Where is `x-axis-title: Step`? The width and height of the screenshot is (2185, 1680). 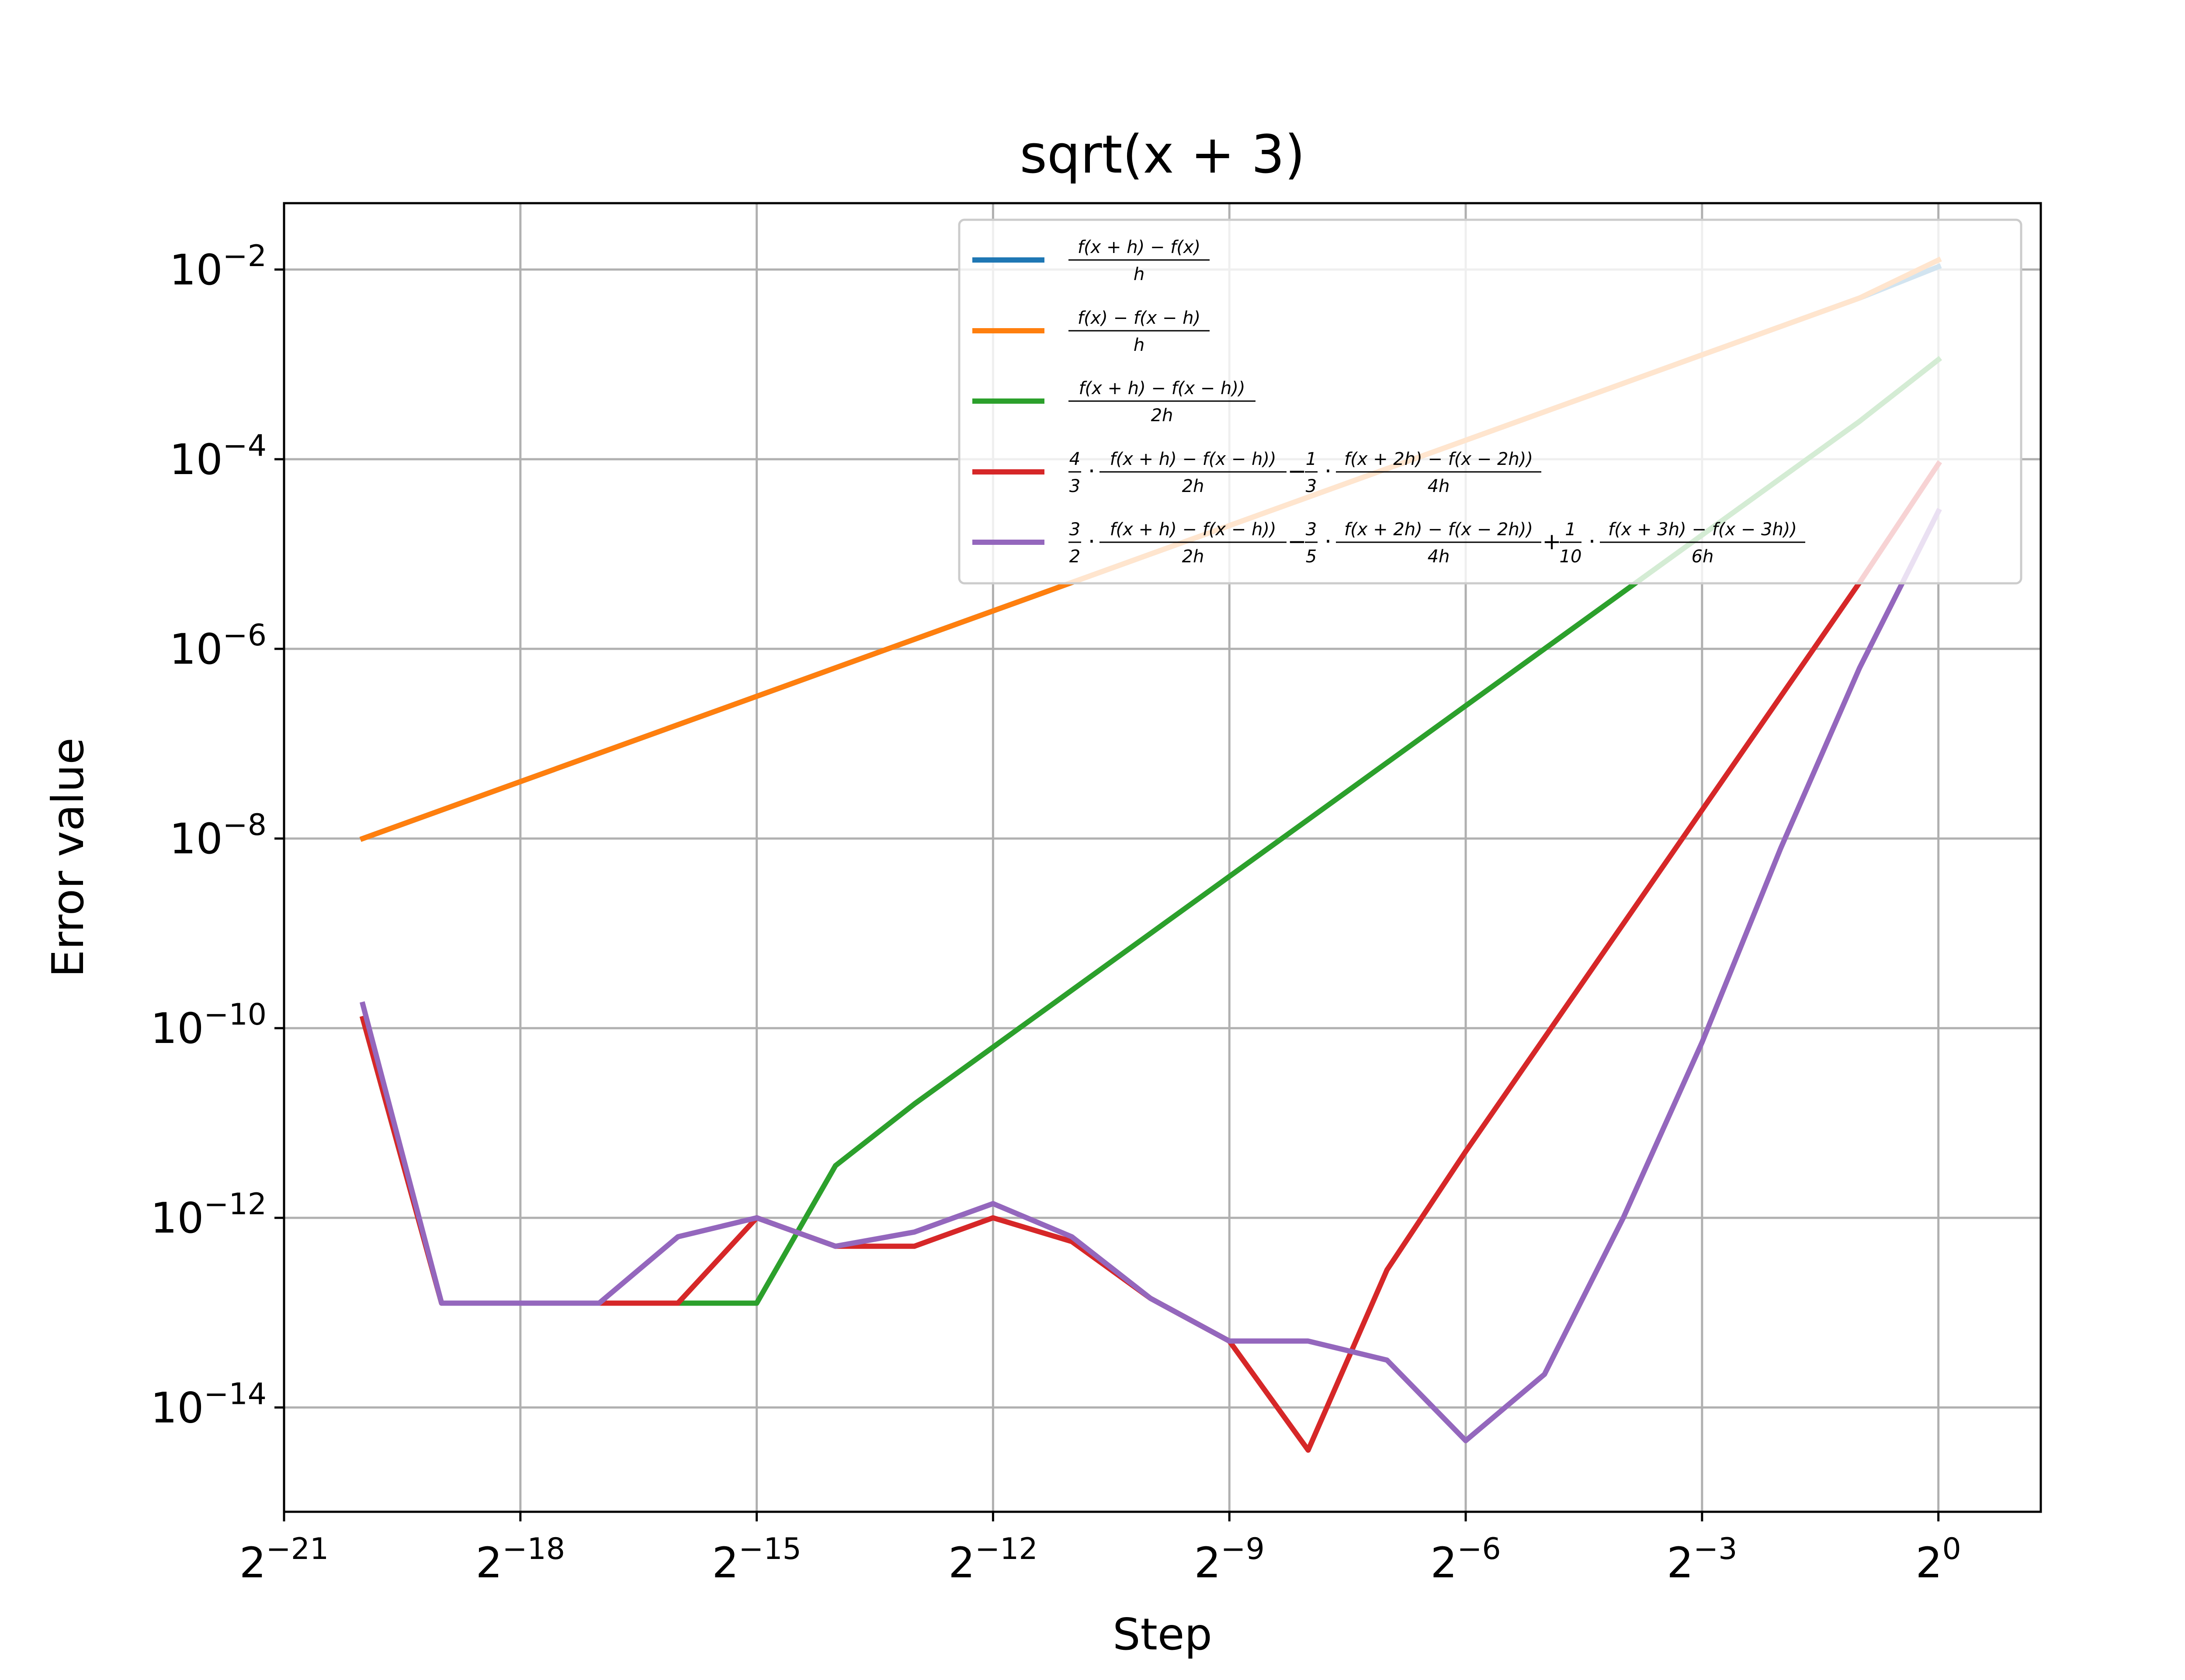
x-axis-title: Step is located at coordinates (1163, 1635).